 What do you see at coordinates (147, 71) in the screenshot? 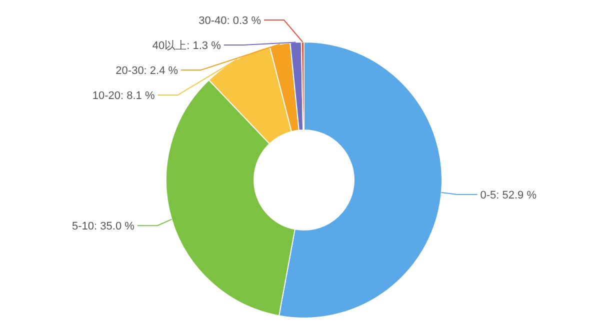
I see `slice-label: 20-30: 2.4 %` at bounding box center [147, 71].